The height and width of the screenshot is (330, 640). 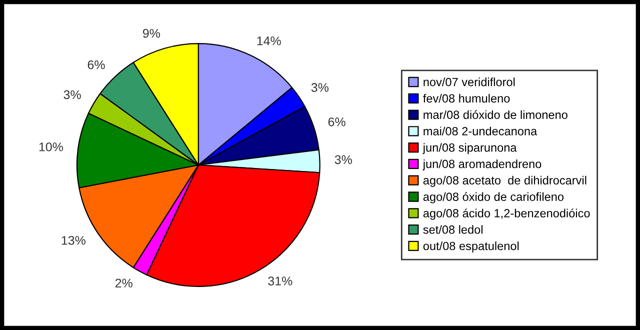 I want to click on legend-label: jun/08 siparunona, so click(x=469, y=148).